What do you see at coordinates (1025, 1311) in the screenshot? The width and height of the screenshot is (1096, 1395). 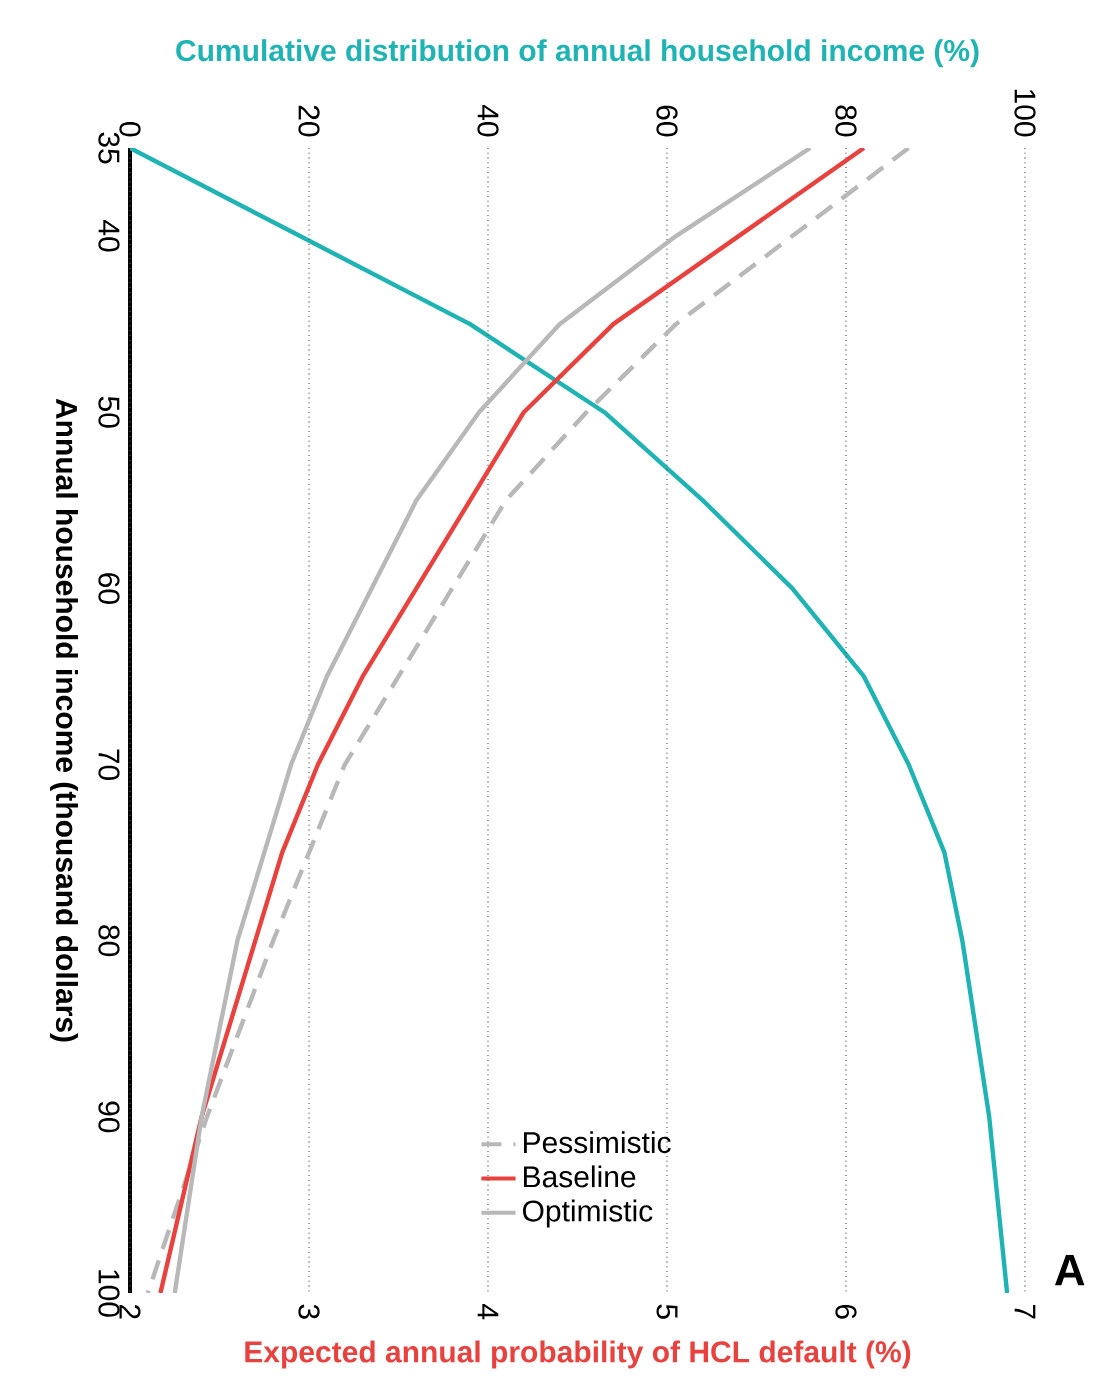 I see `x-tick-label: 7` at bounding box center [1025, 1311].